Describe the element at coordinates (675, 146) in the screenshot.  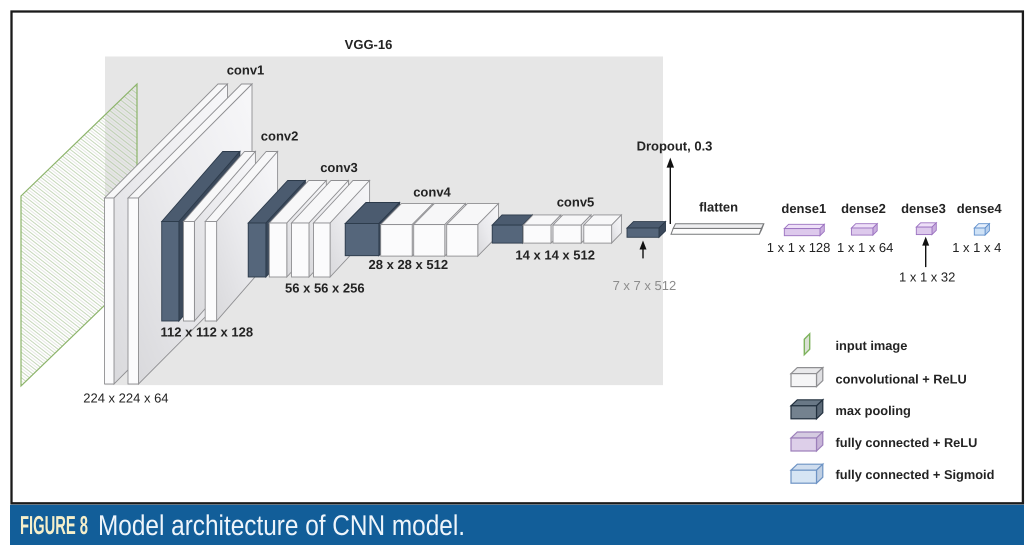
I see `svg-text: Dropout, 0.3` at that location.